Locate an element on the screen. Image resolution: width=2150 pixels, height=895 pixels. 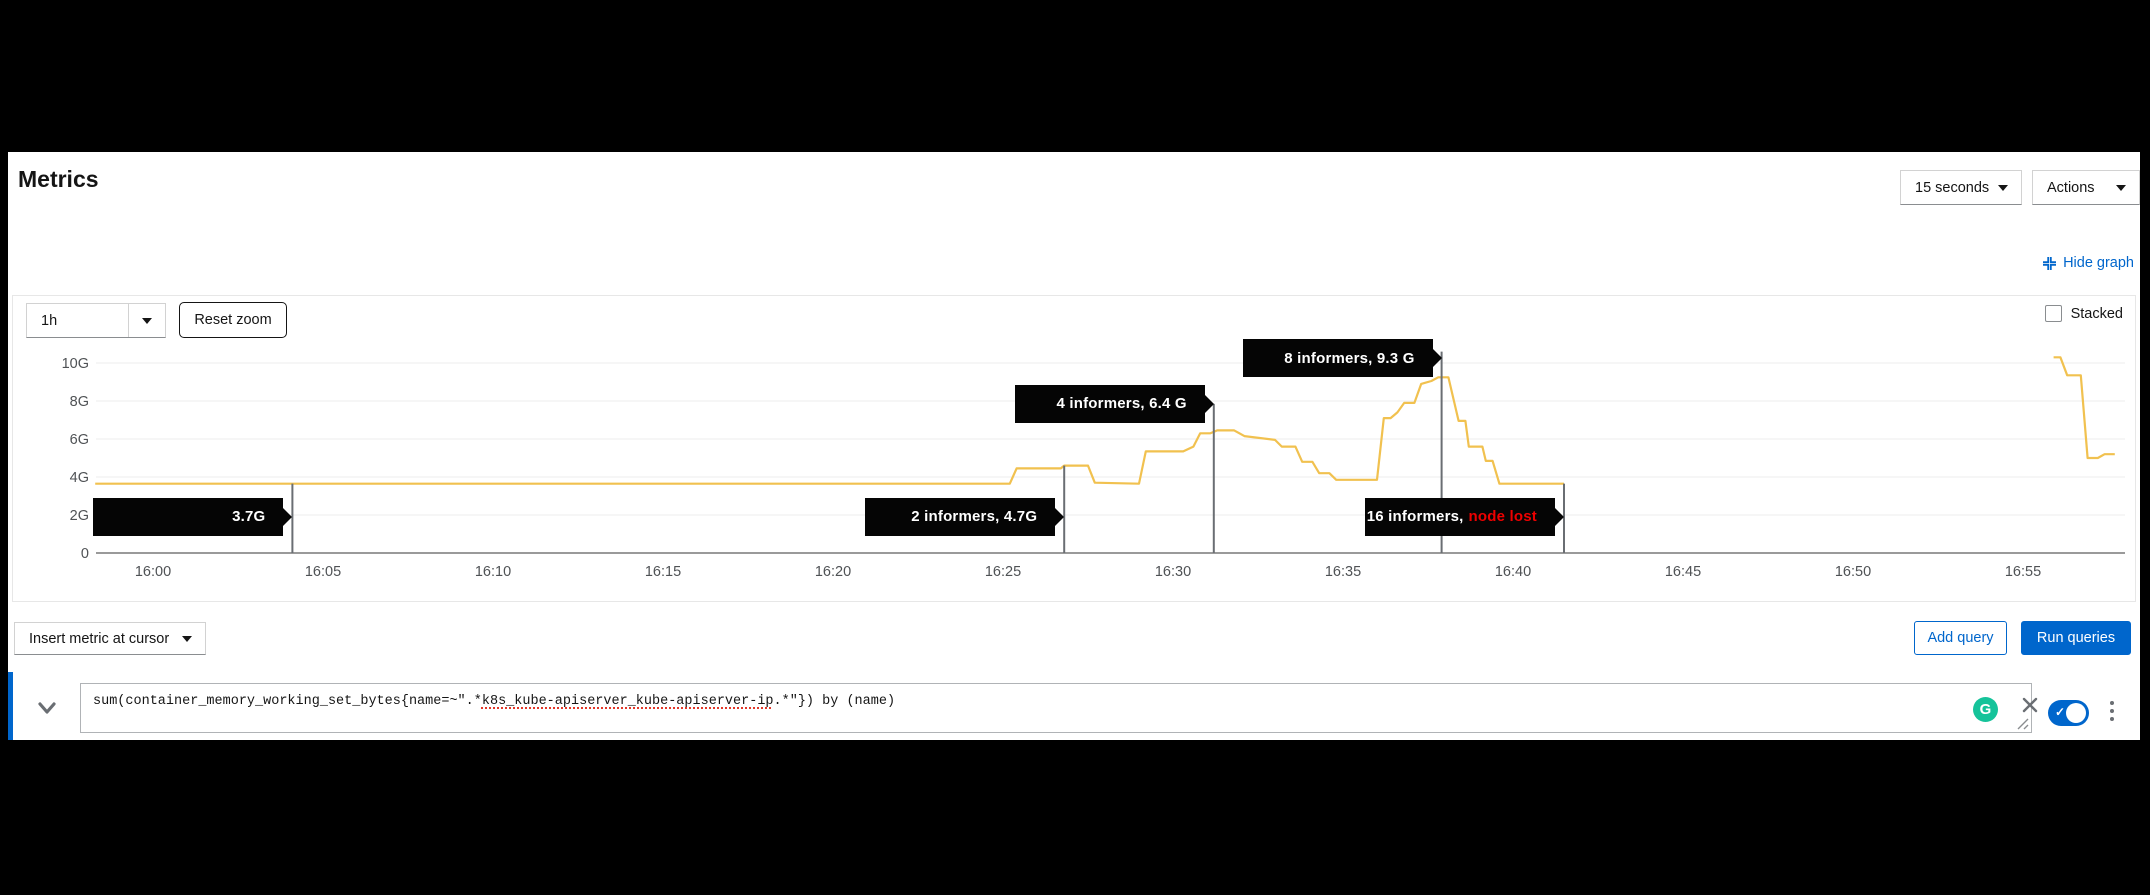
grammarly-icon: G is located at coordinates (1985, 709).